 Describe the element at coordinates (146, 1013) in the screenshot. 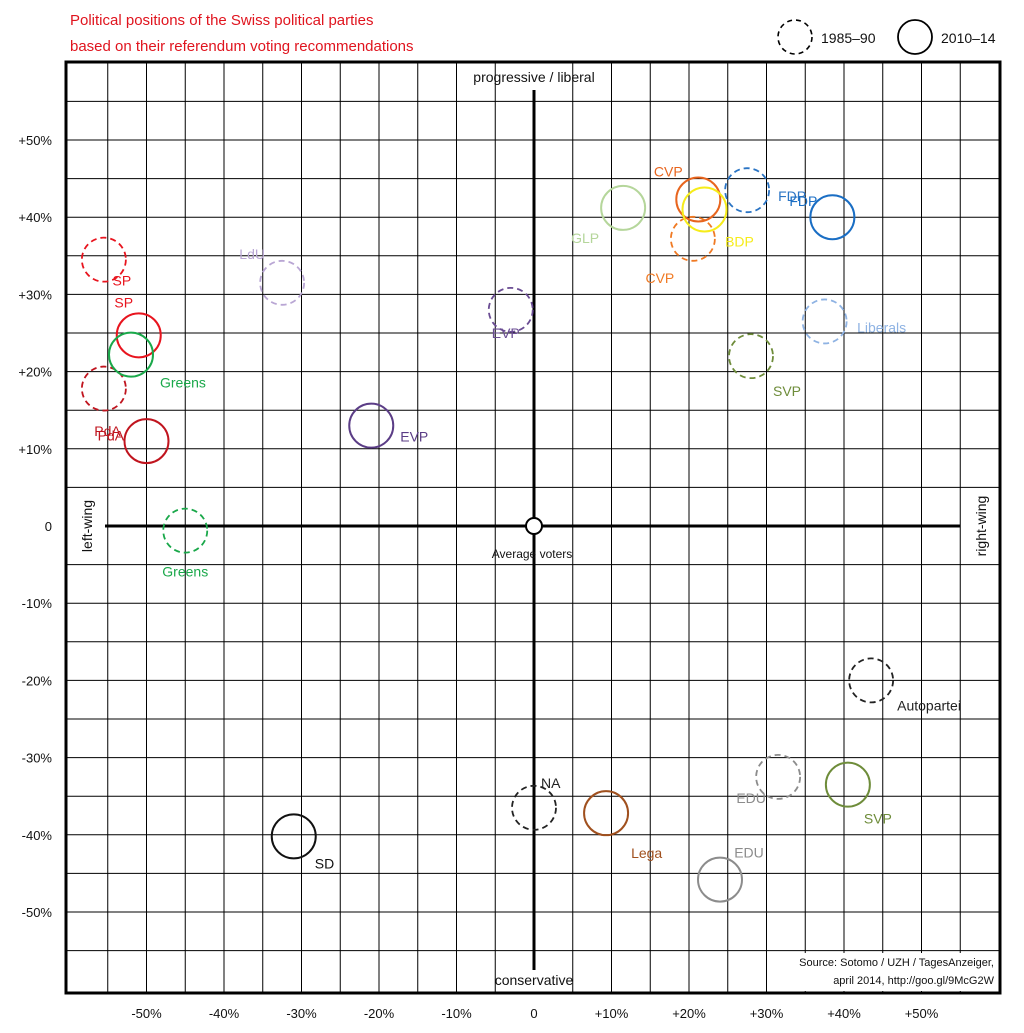

I see `x-tick-label: -50%` at that location.